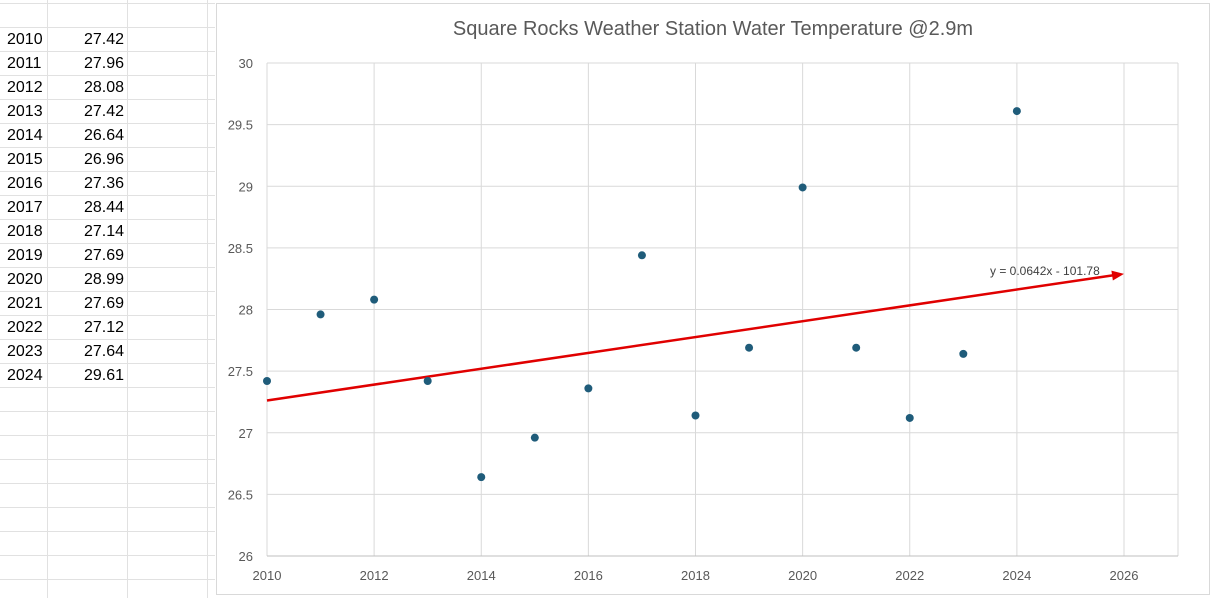 This screenshot has height=598, width=1212. Describe the element at coordinates (1117, 275) in the screenshot. I see `trendline-arrowhead` at that location.